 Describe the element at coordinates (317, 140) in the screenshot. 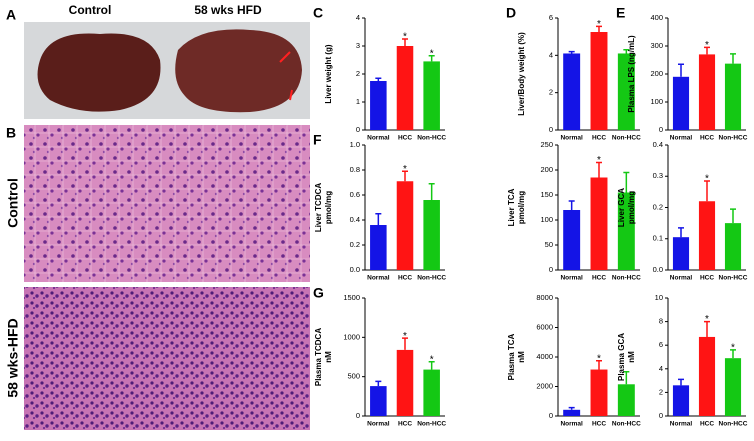

I see `panel-letter: F` at that location.